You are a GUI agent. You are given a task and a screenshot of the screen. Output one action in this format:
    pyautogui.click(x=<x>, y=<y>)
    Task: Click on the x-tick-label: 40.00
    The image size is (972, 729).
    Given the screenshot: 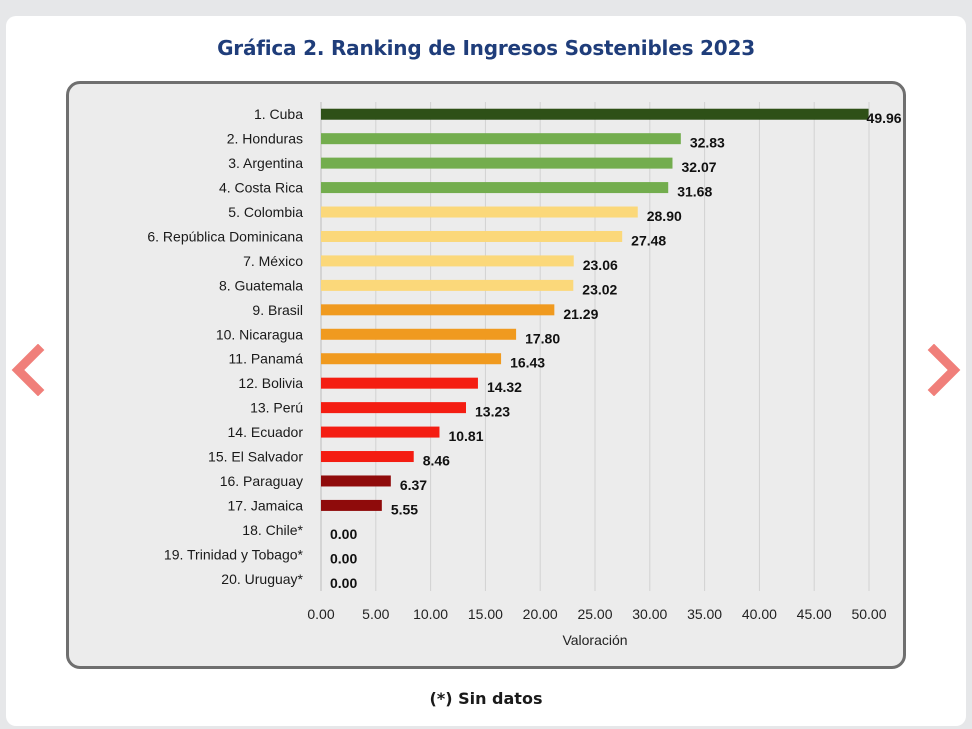 What is the action you would take?
    pyautogui.click(x=759, y=614)
    